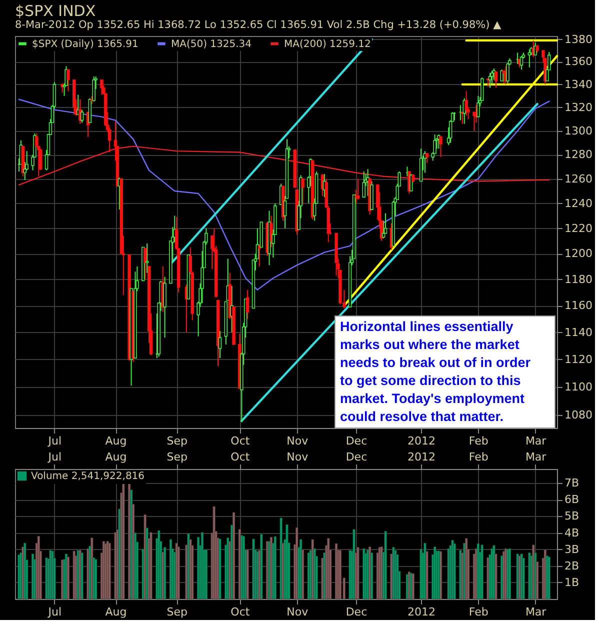 This screenshot has height=625, width=600. What do you see at coordinates (85, 44) in the screenshot?
I see `legend-label: $SPX (Daily) 1365.91` at bounding box center [85, 44].